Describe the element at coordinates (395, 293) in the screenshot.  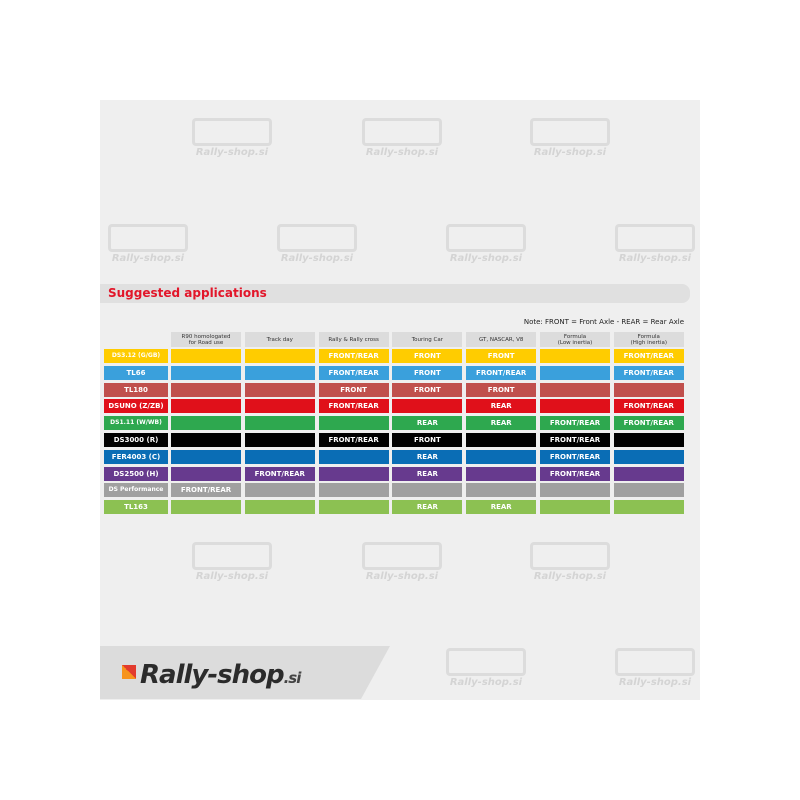
I see `section-header: Suggested applications` at that location.